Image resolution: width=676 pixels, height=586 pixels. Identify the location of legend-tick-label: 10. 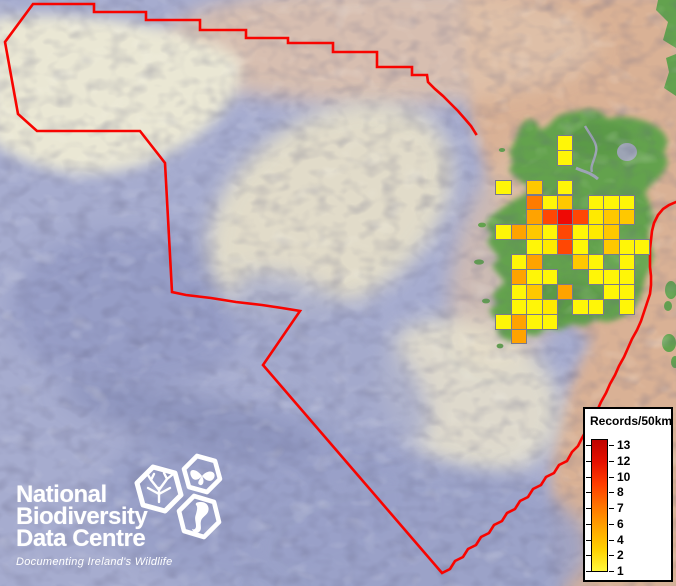
(624, 476).